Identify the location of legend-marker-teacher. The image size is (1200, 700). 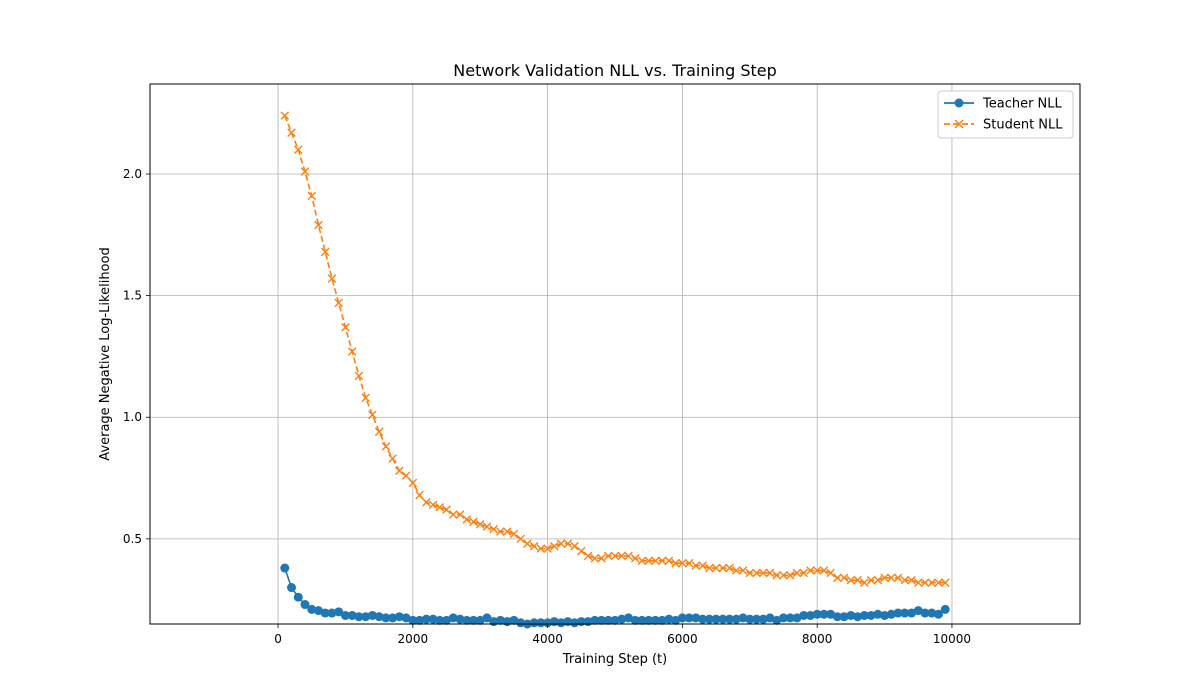
(959, 103).